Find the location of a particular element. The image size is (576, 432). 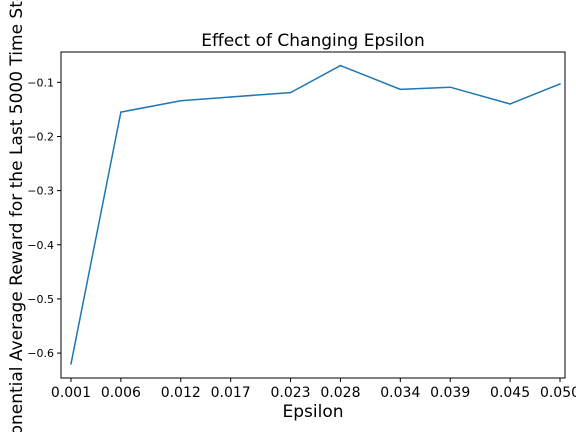

x-tick-label: 0.050 is located at coordinates (558, 393).